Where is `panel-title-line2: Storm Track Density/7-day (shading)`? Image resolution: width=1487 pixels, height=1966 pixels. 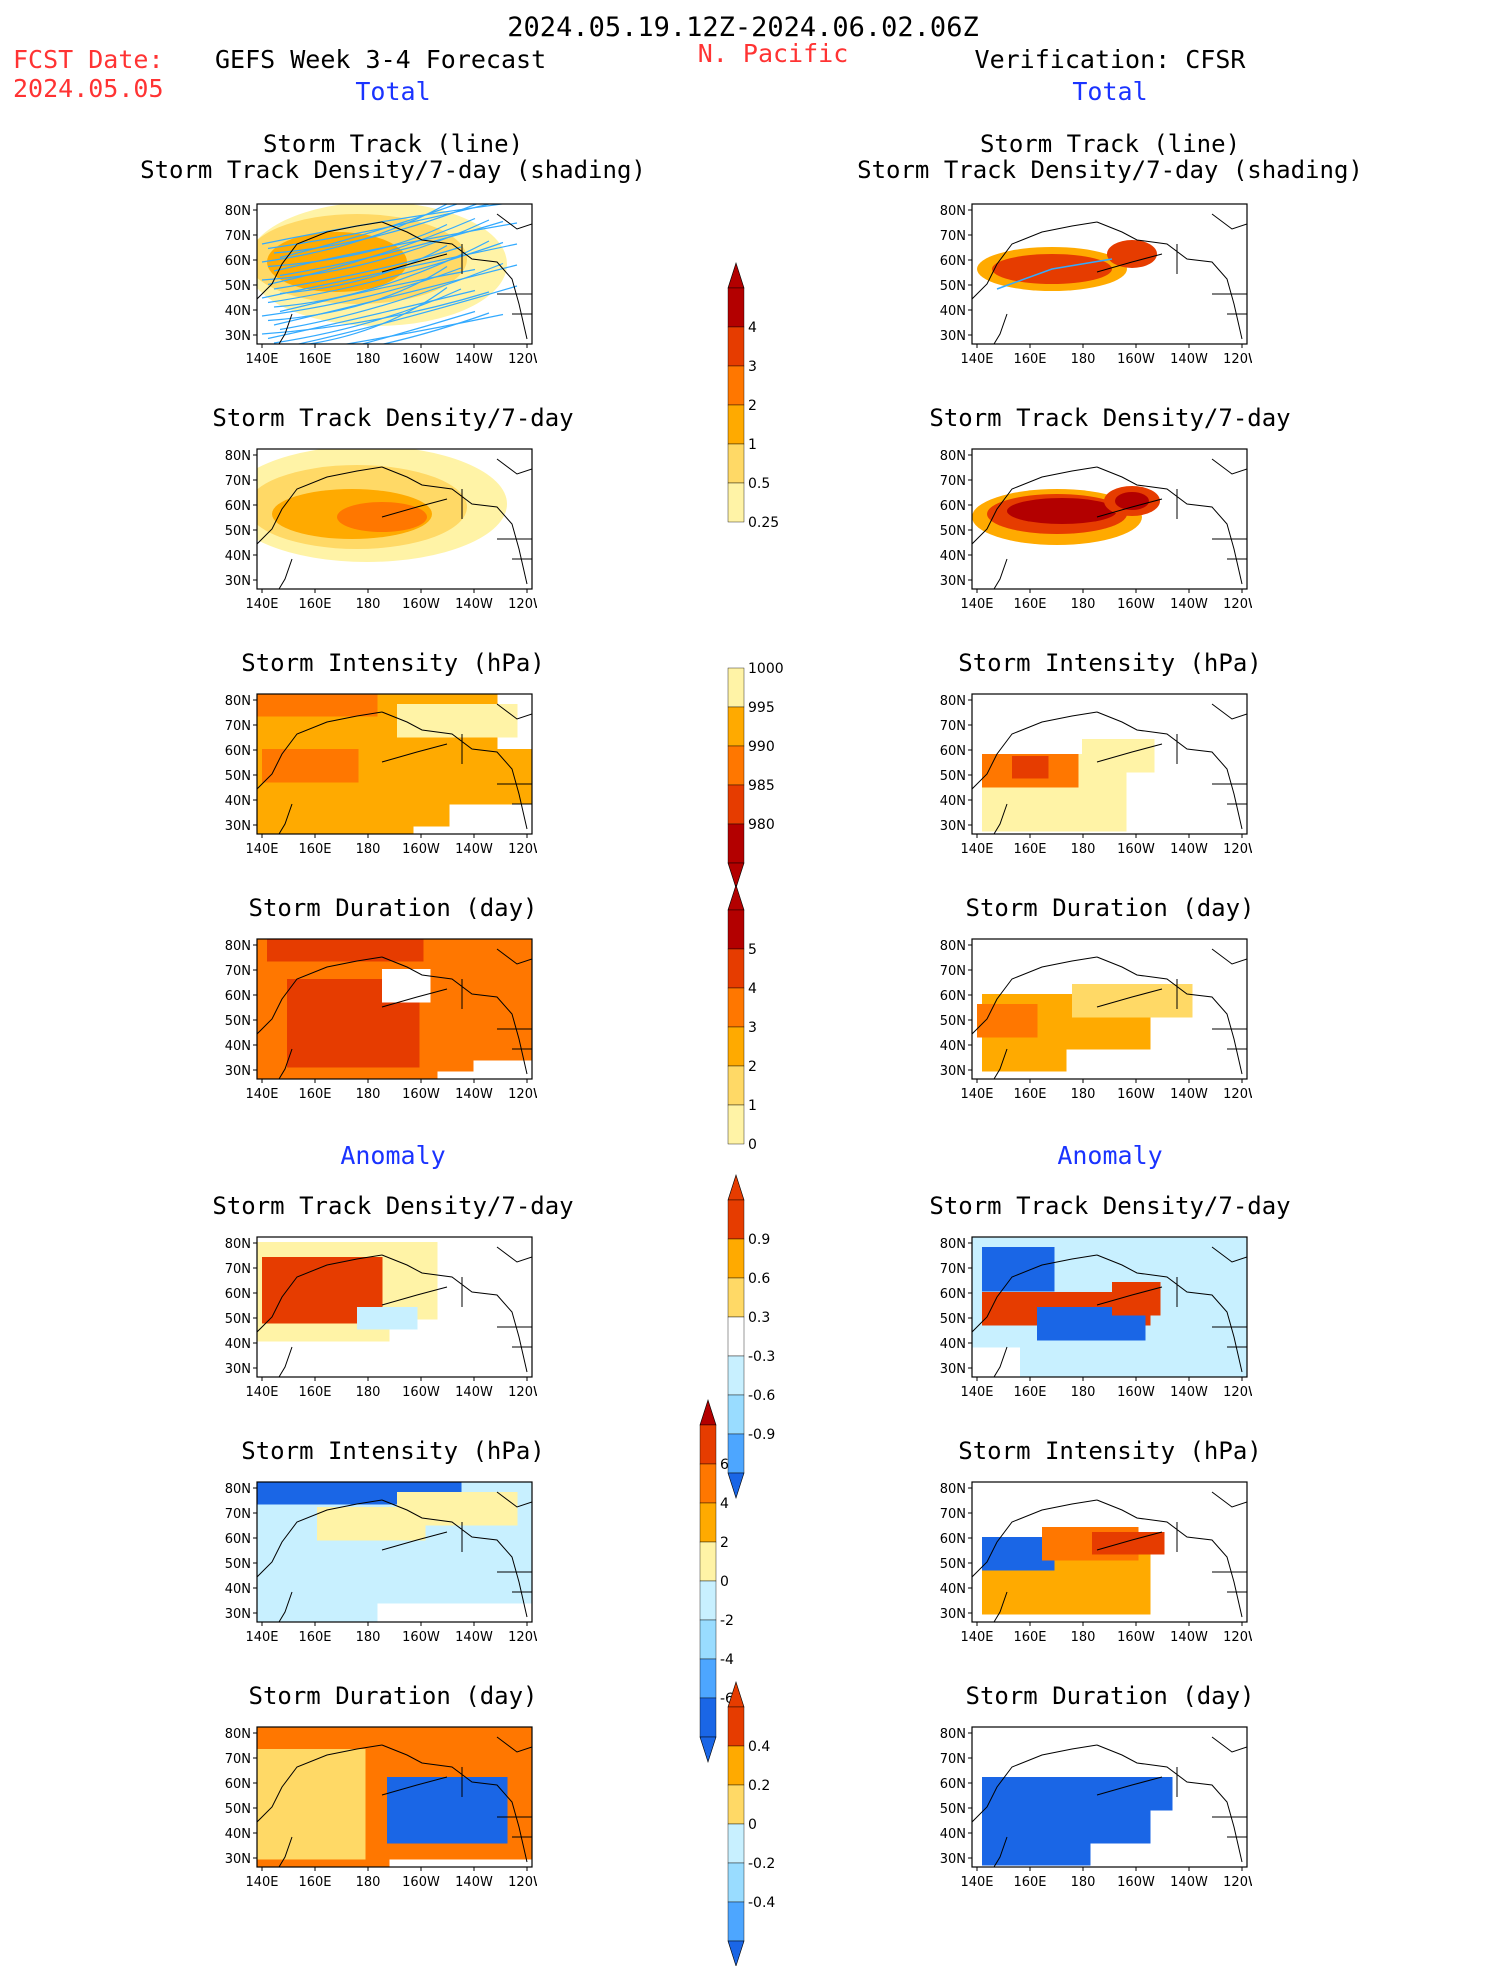 panel-title-line2: Storm Track Density/7-day (shading) is located at coordinates (1110, 170).